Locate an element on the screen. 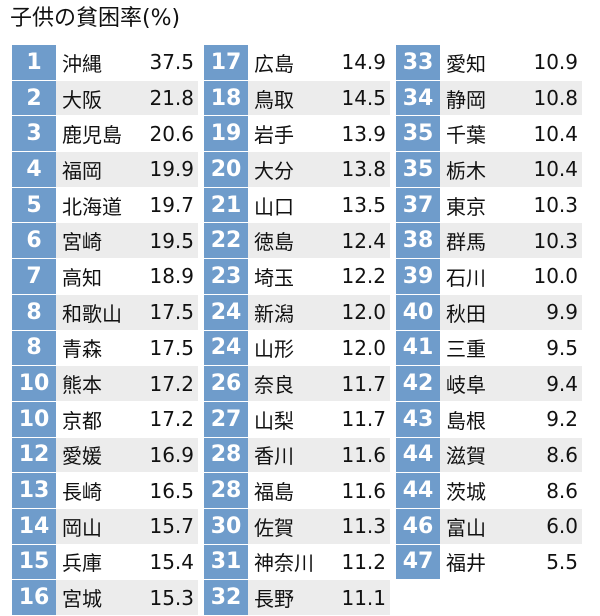 This screenshot has width=600, height=616. rank-cell: 21 is located at coordinates (226, 205).